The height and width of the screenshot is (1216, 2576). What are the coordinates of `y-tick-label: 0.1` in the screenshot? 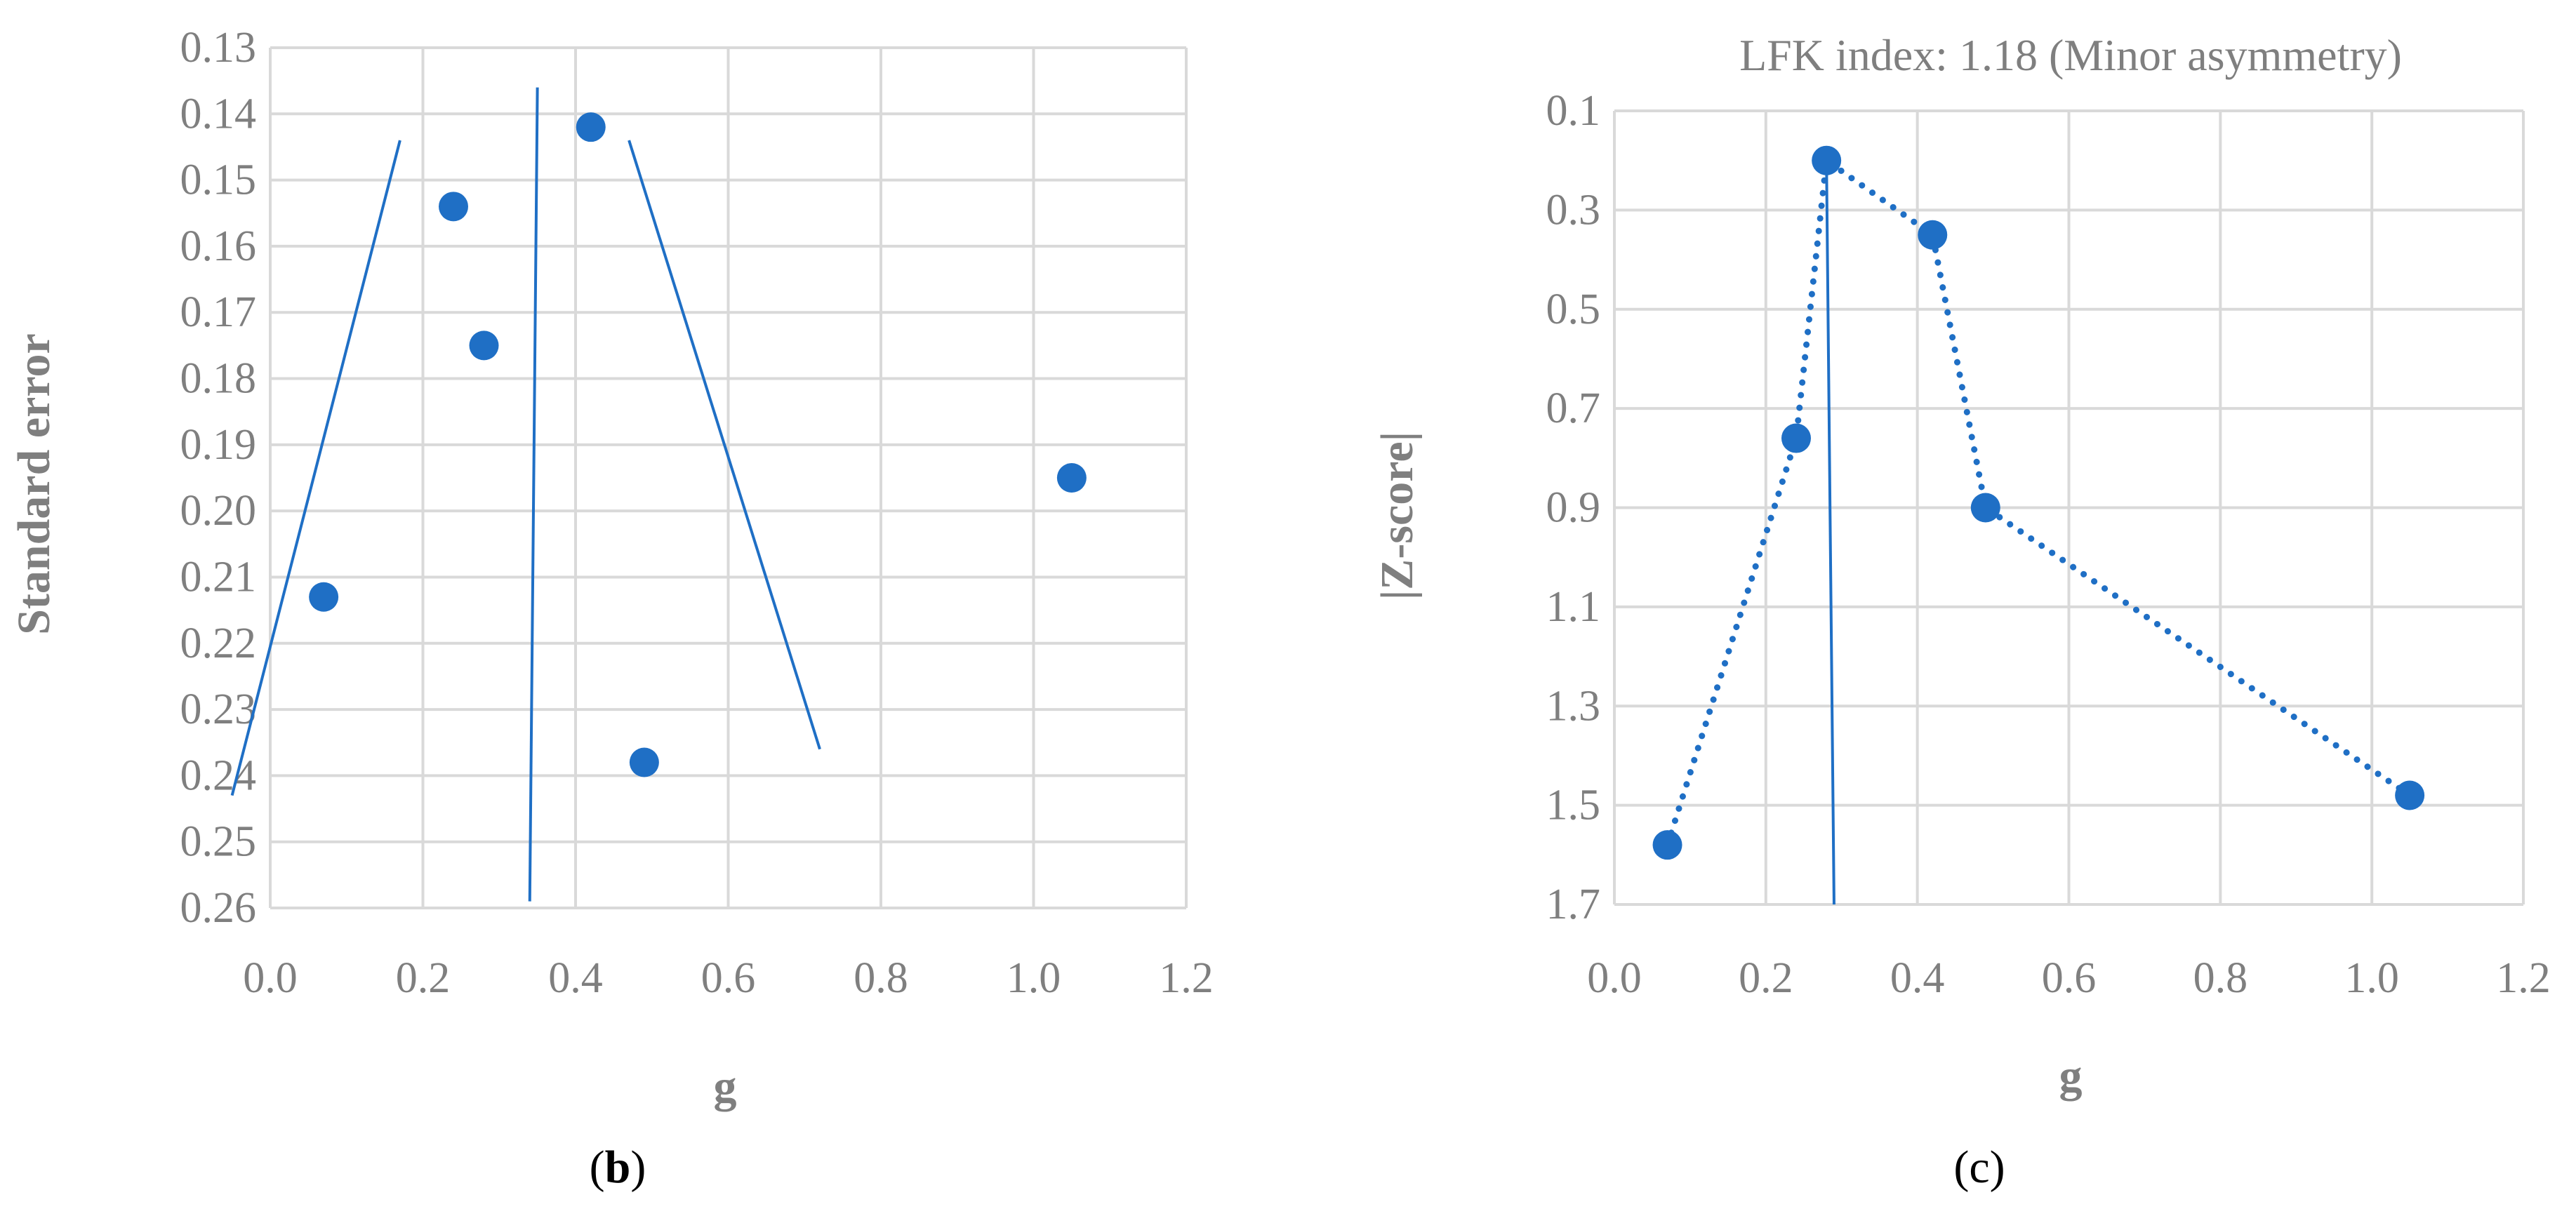 It's located at (1574, 111).